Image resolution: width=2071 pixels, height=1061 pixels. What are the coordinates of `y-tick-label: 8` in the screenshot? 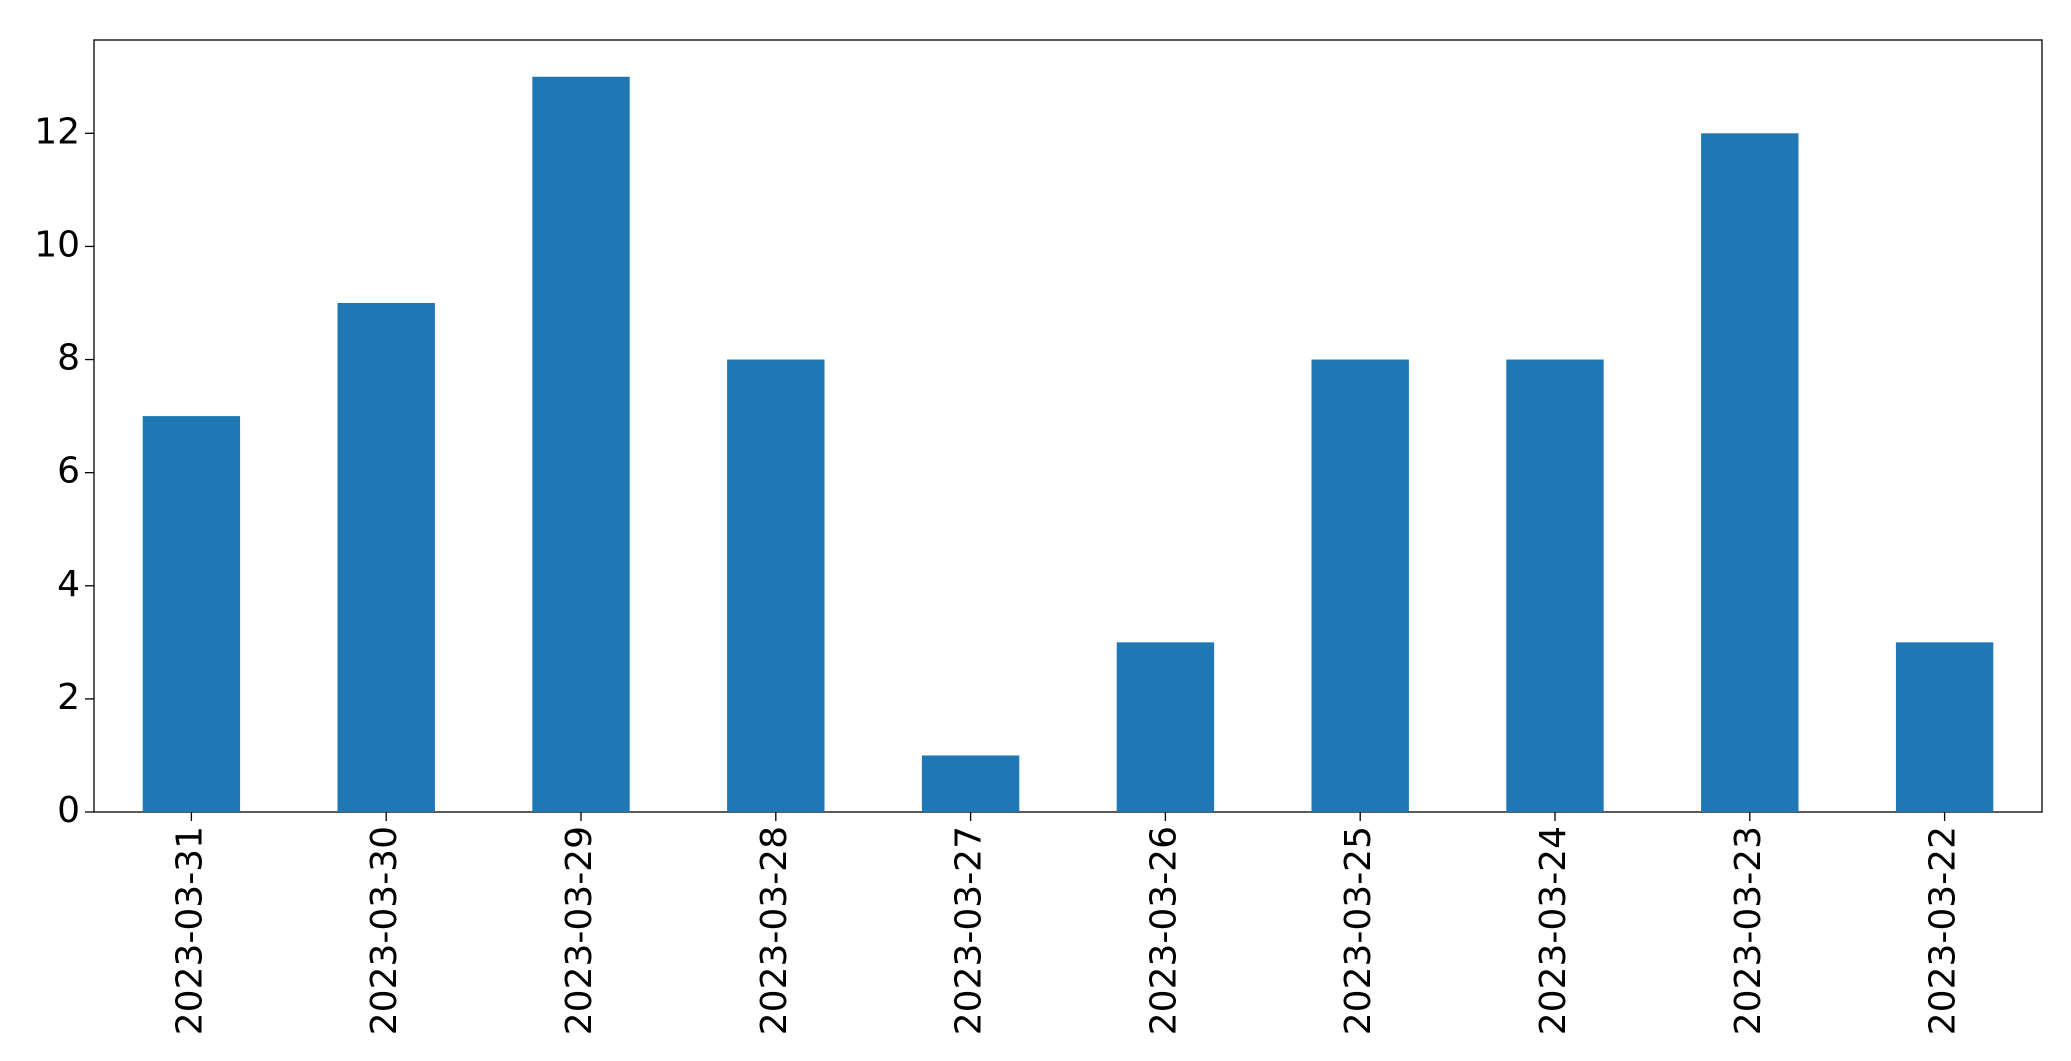 It's located at (68, 358).